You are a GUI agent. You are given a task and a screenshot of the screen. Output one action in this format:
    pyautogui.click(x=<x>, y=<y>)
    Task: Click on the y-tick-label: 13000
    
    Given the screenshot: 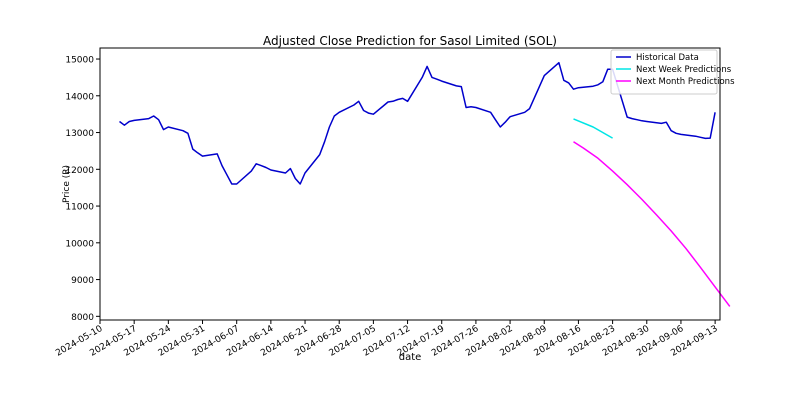 What is the action you would take?
    pyautogui.click(x=79, y=134)
    